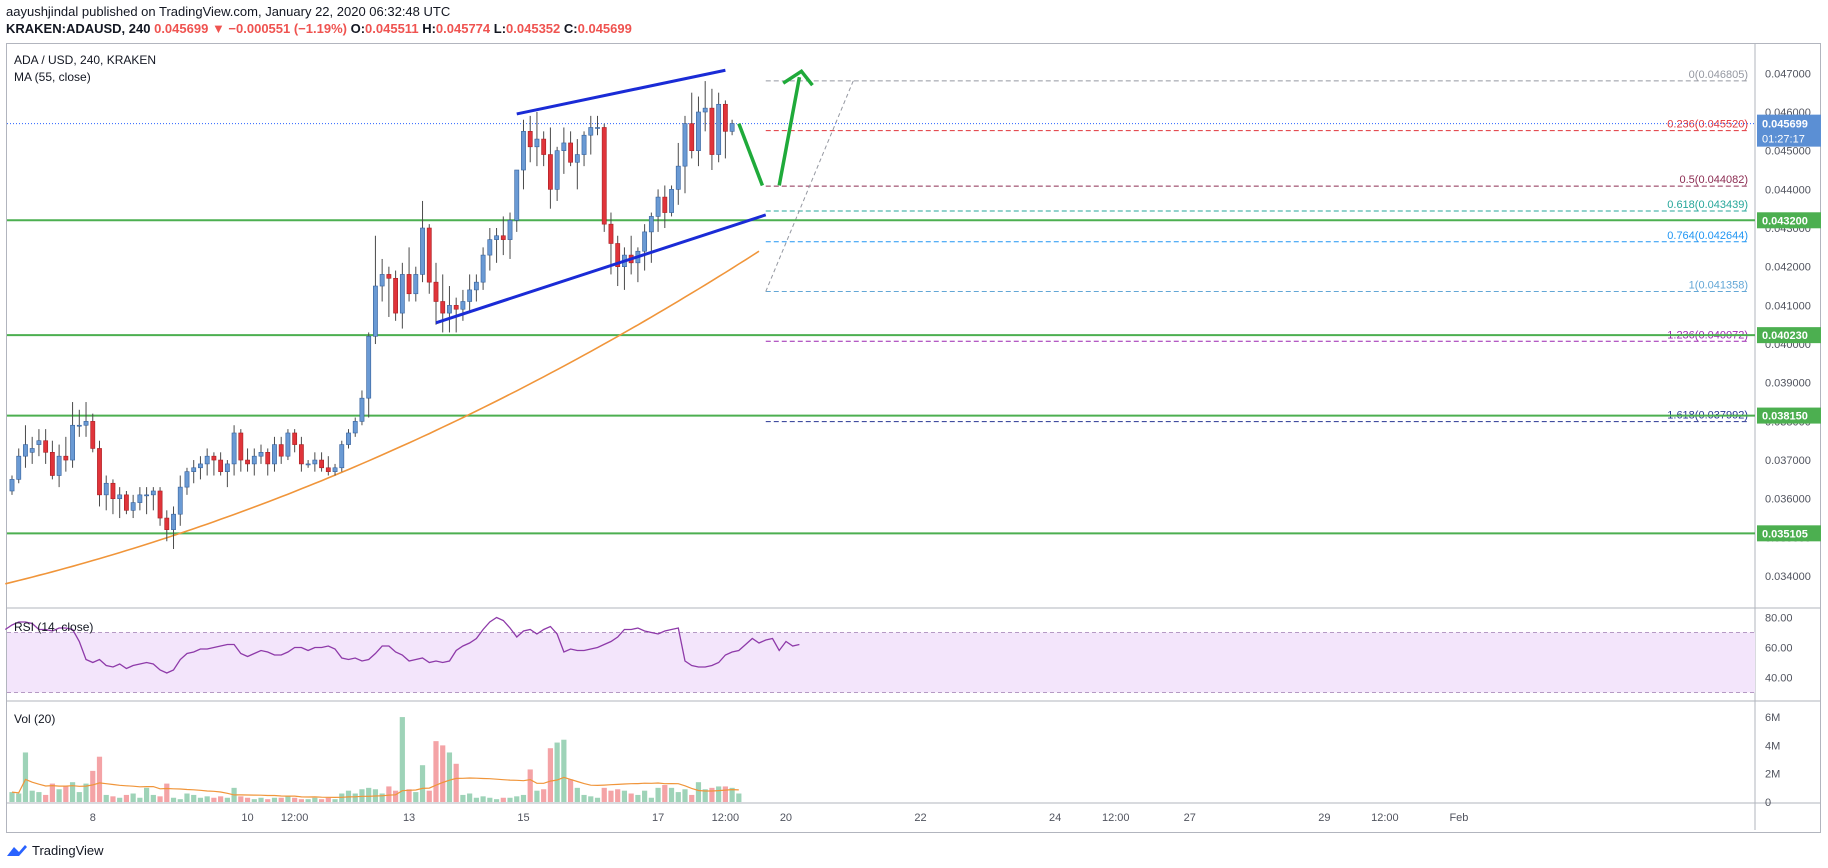 Image resolution: width=1828 pixels, height=868 pixels. Describe the element at coordinates (1785, 417) in the screenshot. I see `support-level-label: 0.038150` at that location.